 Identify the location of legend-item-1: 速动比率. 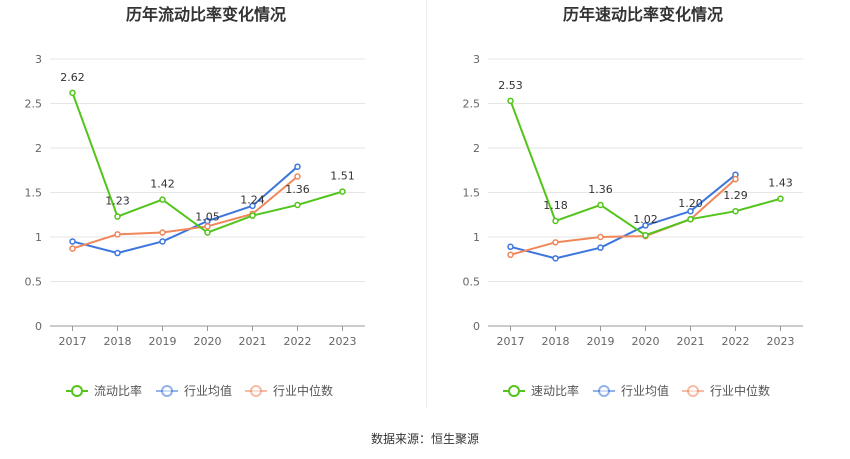
(541, 390).